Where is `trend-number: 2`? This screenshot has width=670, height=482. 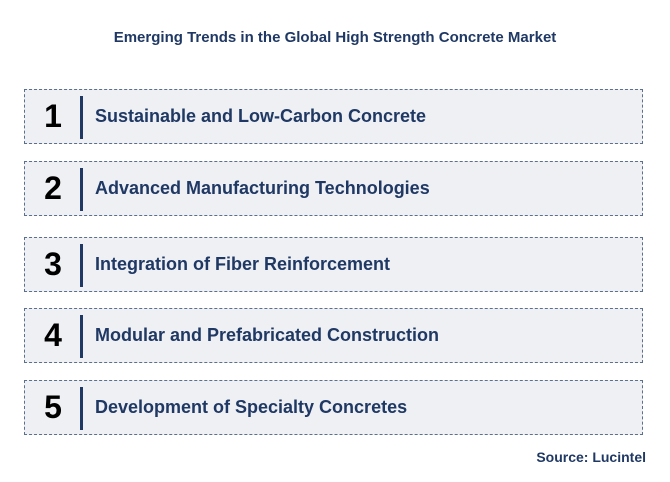 trend-number: 2 is located at coordinates (53, 188).